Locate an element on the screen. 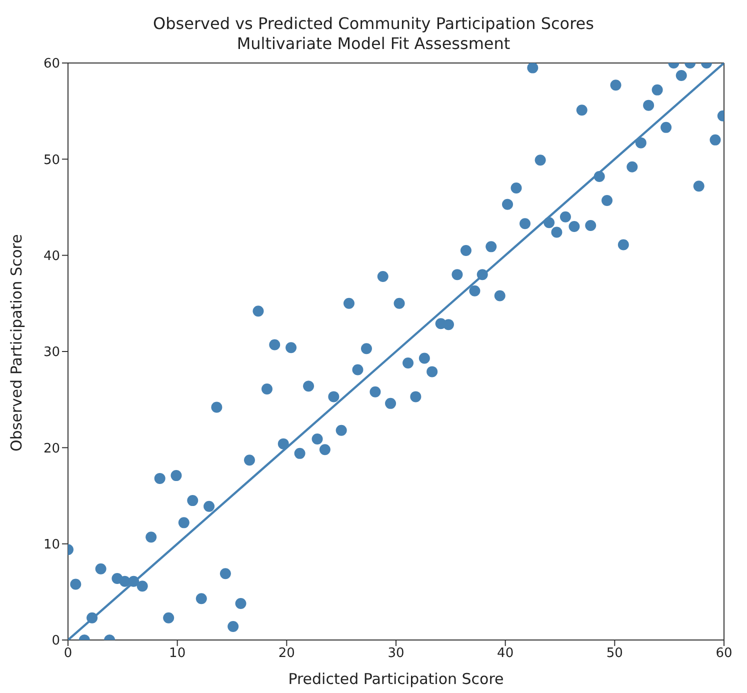 The width and height of the screenshot is (747, 693). chart-title: Observed vs Predicted Community Participation Scores is located at coordinates (373, 24).